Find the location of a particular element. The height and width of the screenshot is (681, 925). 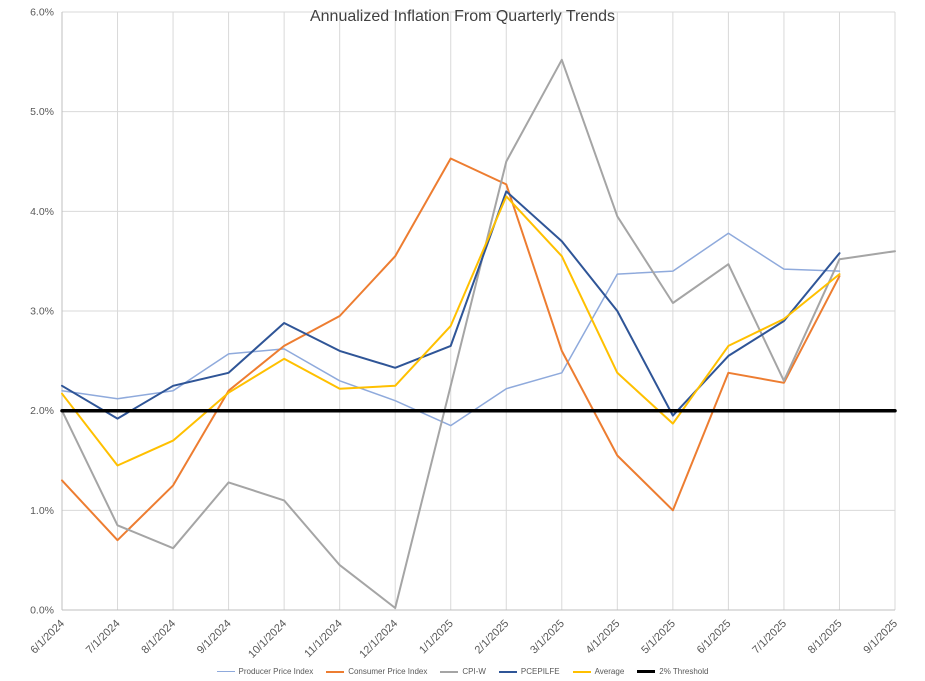

x-axis-tick-label: 7/1/2025 is located at coordinates (769, 637).